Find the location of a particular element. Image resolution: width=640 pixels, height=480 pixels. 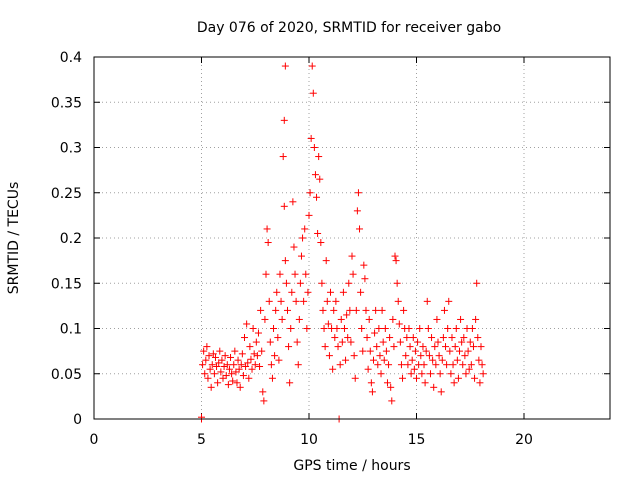

y-tick-label: 0.2 is located at coordinates (71, 239).